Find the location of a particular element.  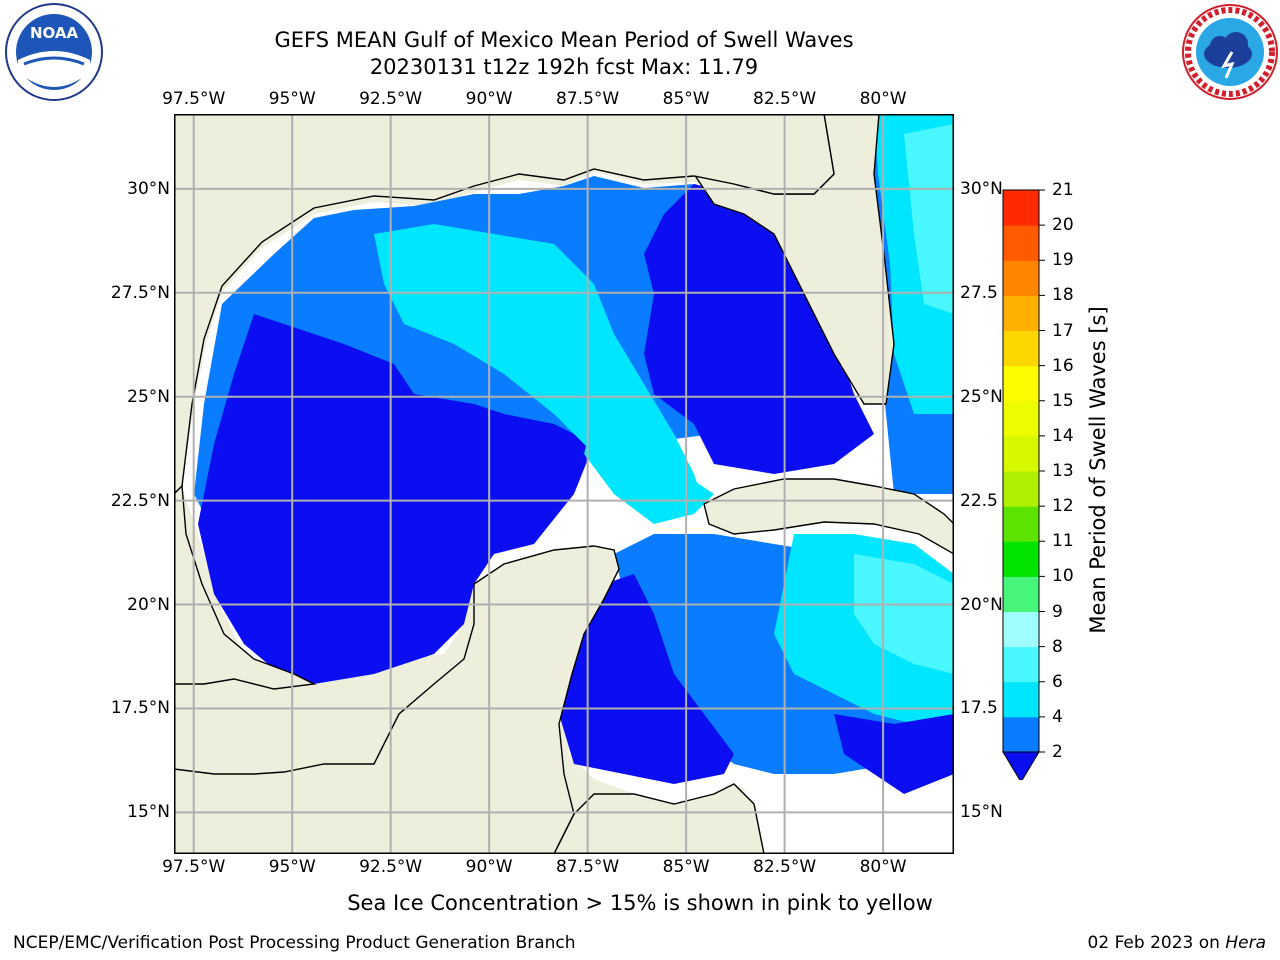

noaa-logo-text: NOAA is located at coordinates (54, 33).